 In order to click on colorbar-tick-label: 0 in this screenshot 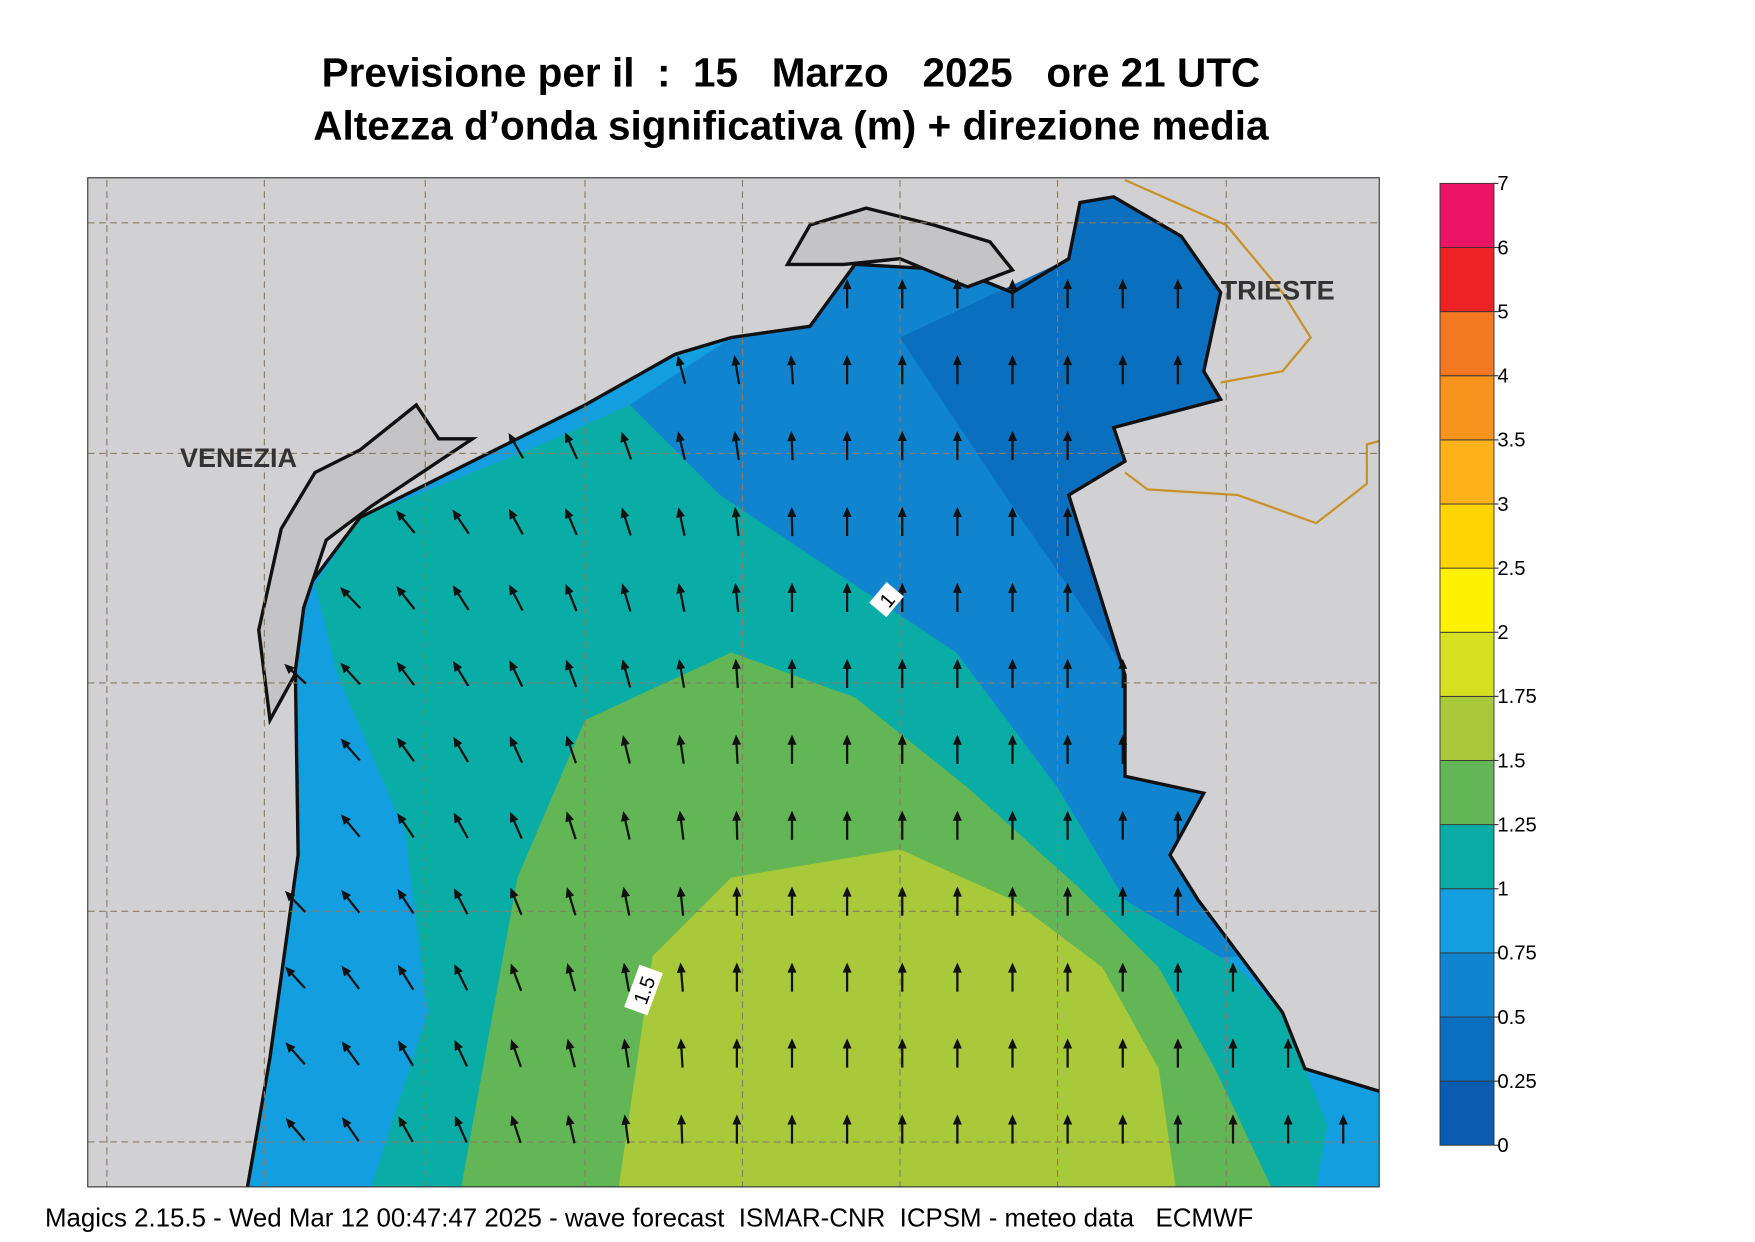, I will do `click(1502, 1146)`.